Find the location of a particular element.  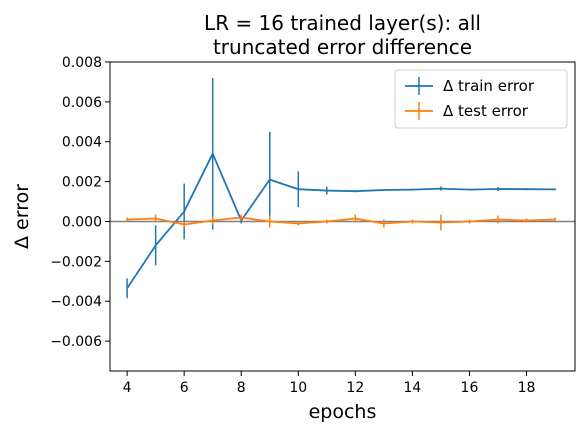

y-tick-label: −0.006 is located at coordinates (76, 342).